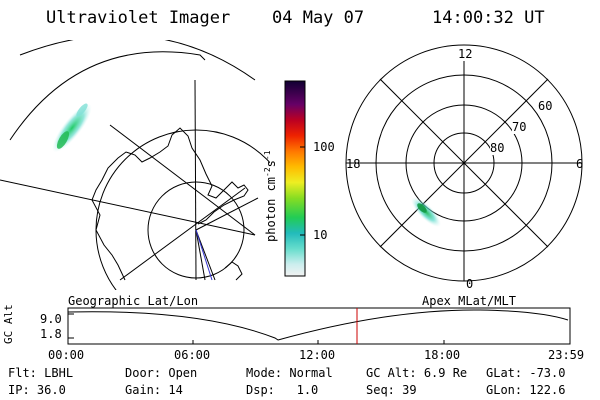 This screenshot has height=400, width=600. I want to click on mlt-line-diagonal, so click(464, 163).